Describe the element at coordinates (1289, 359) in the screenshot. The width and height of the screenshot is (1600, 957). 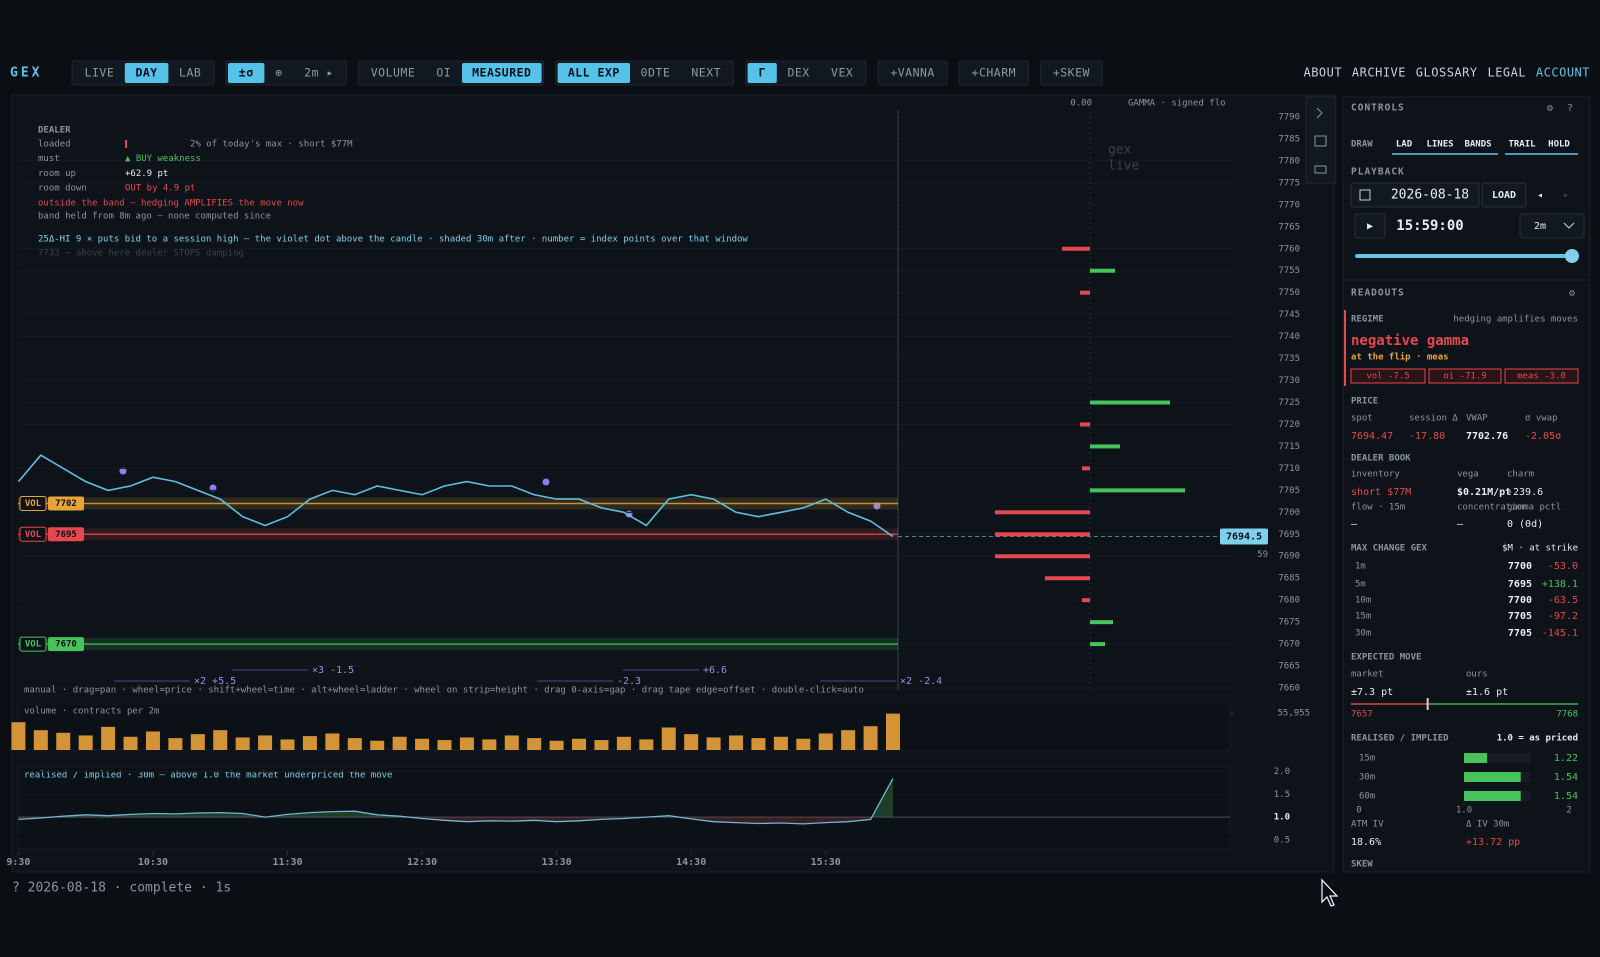
I see `y-tick-label: 7735` at that location.